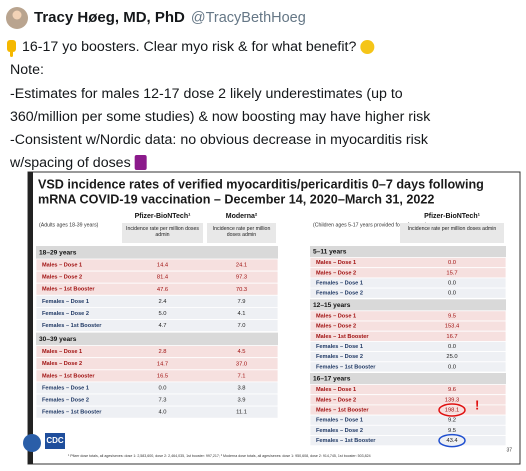  Describe the element at coordinates (241, 290) in the screenshot. I see `cell-value: 70.3` at that location.